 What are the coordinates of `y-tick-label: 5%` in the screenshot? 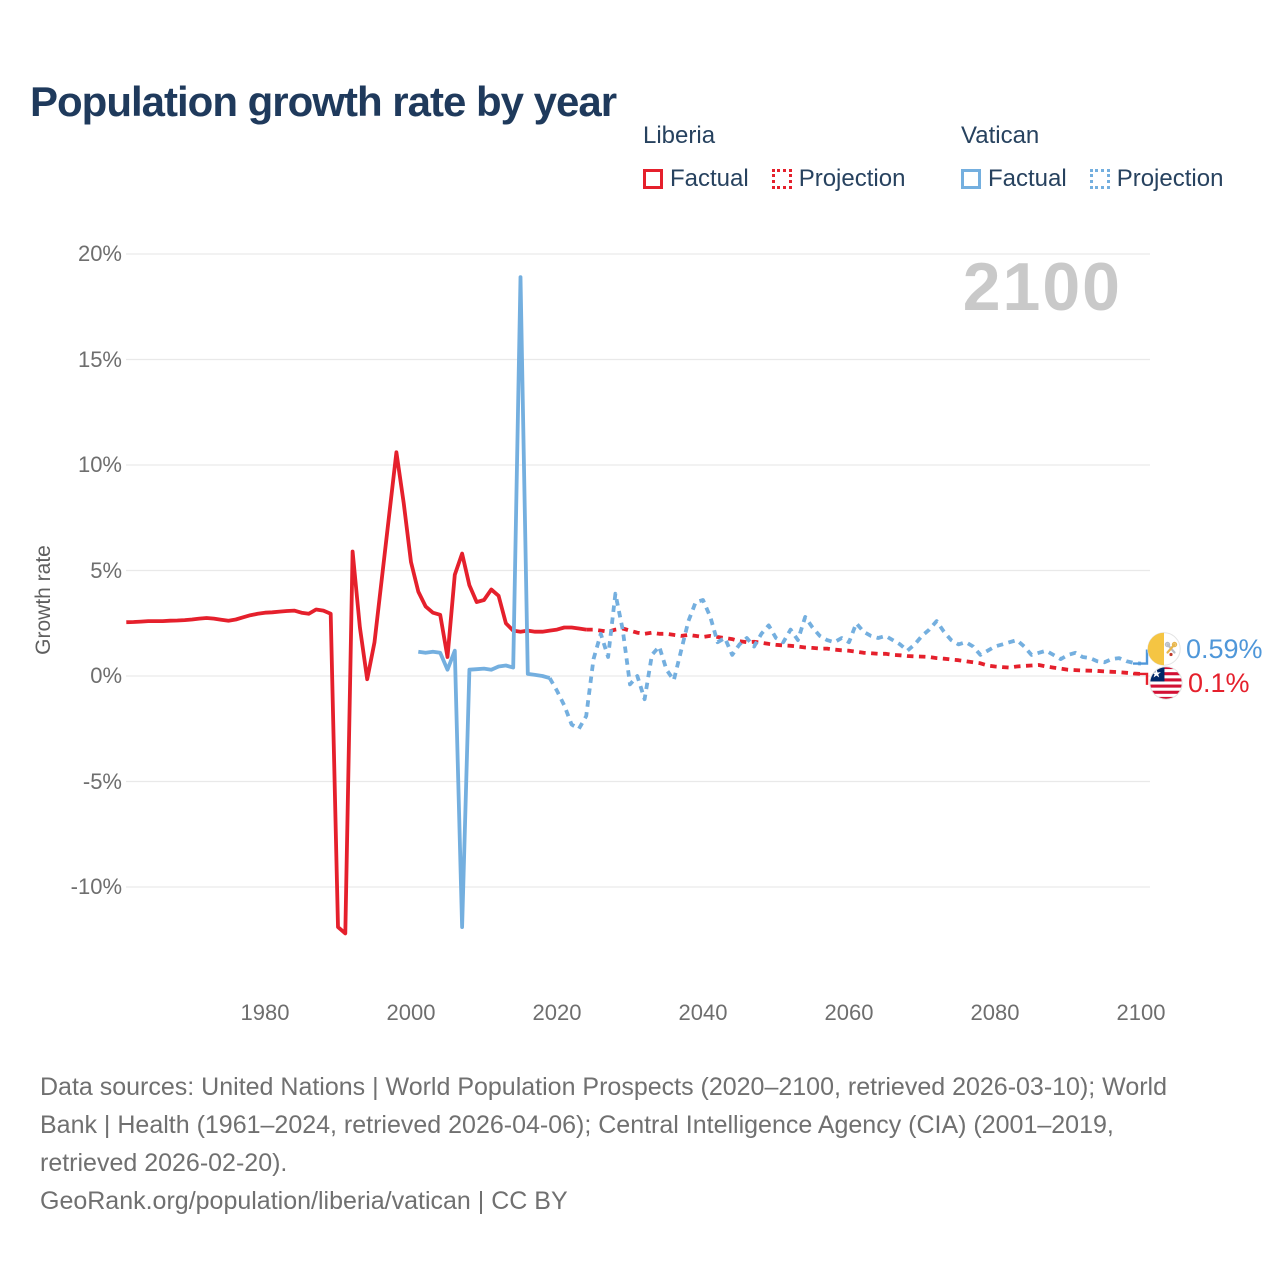 It's located at (106, 570).